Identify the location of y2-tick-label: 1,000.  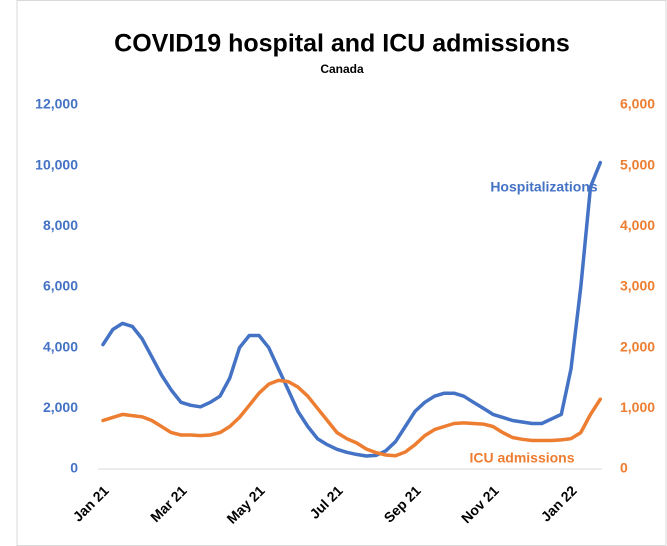
(637, 407).